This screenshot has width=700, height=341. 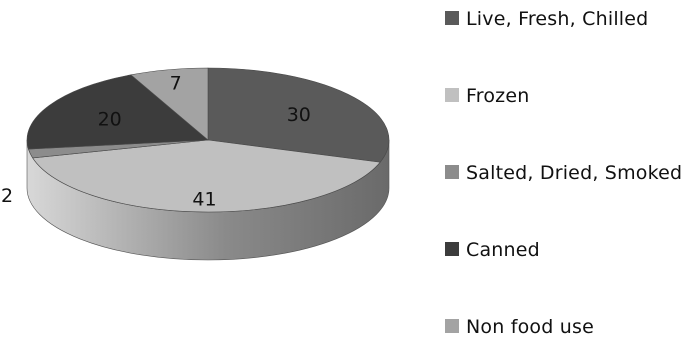 I want to click on legend-label: Non food use, so click(x=530, y=327).